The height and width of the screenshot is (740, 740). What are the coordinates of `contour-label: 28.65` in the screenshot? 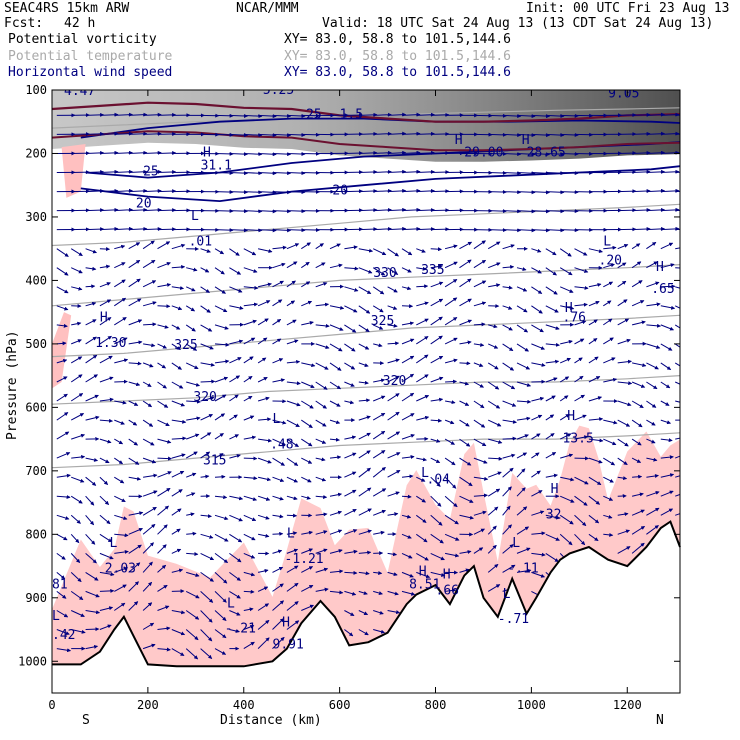 It's located at (546, 153).